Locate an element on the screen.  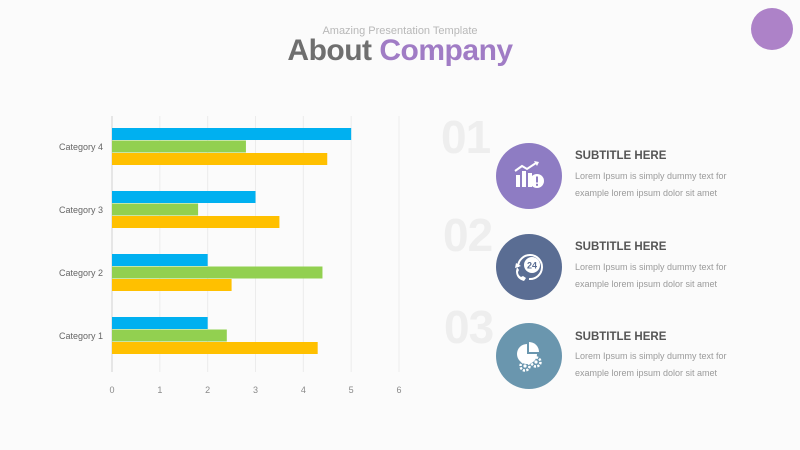
x-tick-label: 3 is located at coordinates (255, 390).